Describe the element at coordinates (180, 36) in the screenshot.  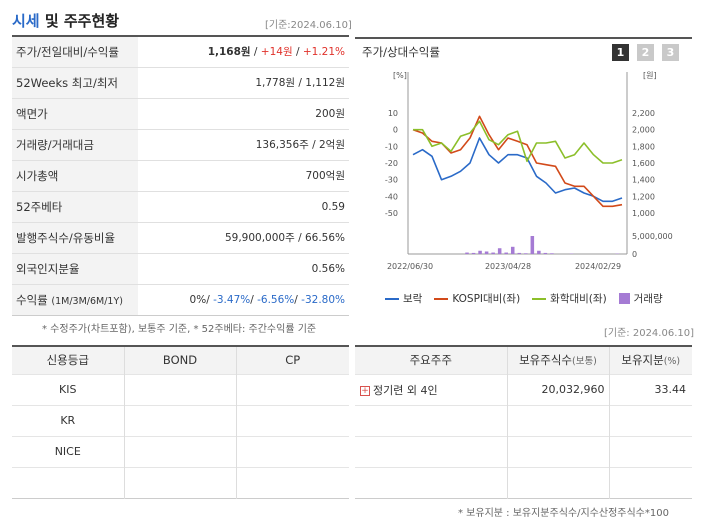
I see `summary-top-border` at that location.